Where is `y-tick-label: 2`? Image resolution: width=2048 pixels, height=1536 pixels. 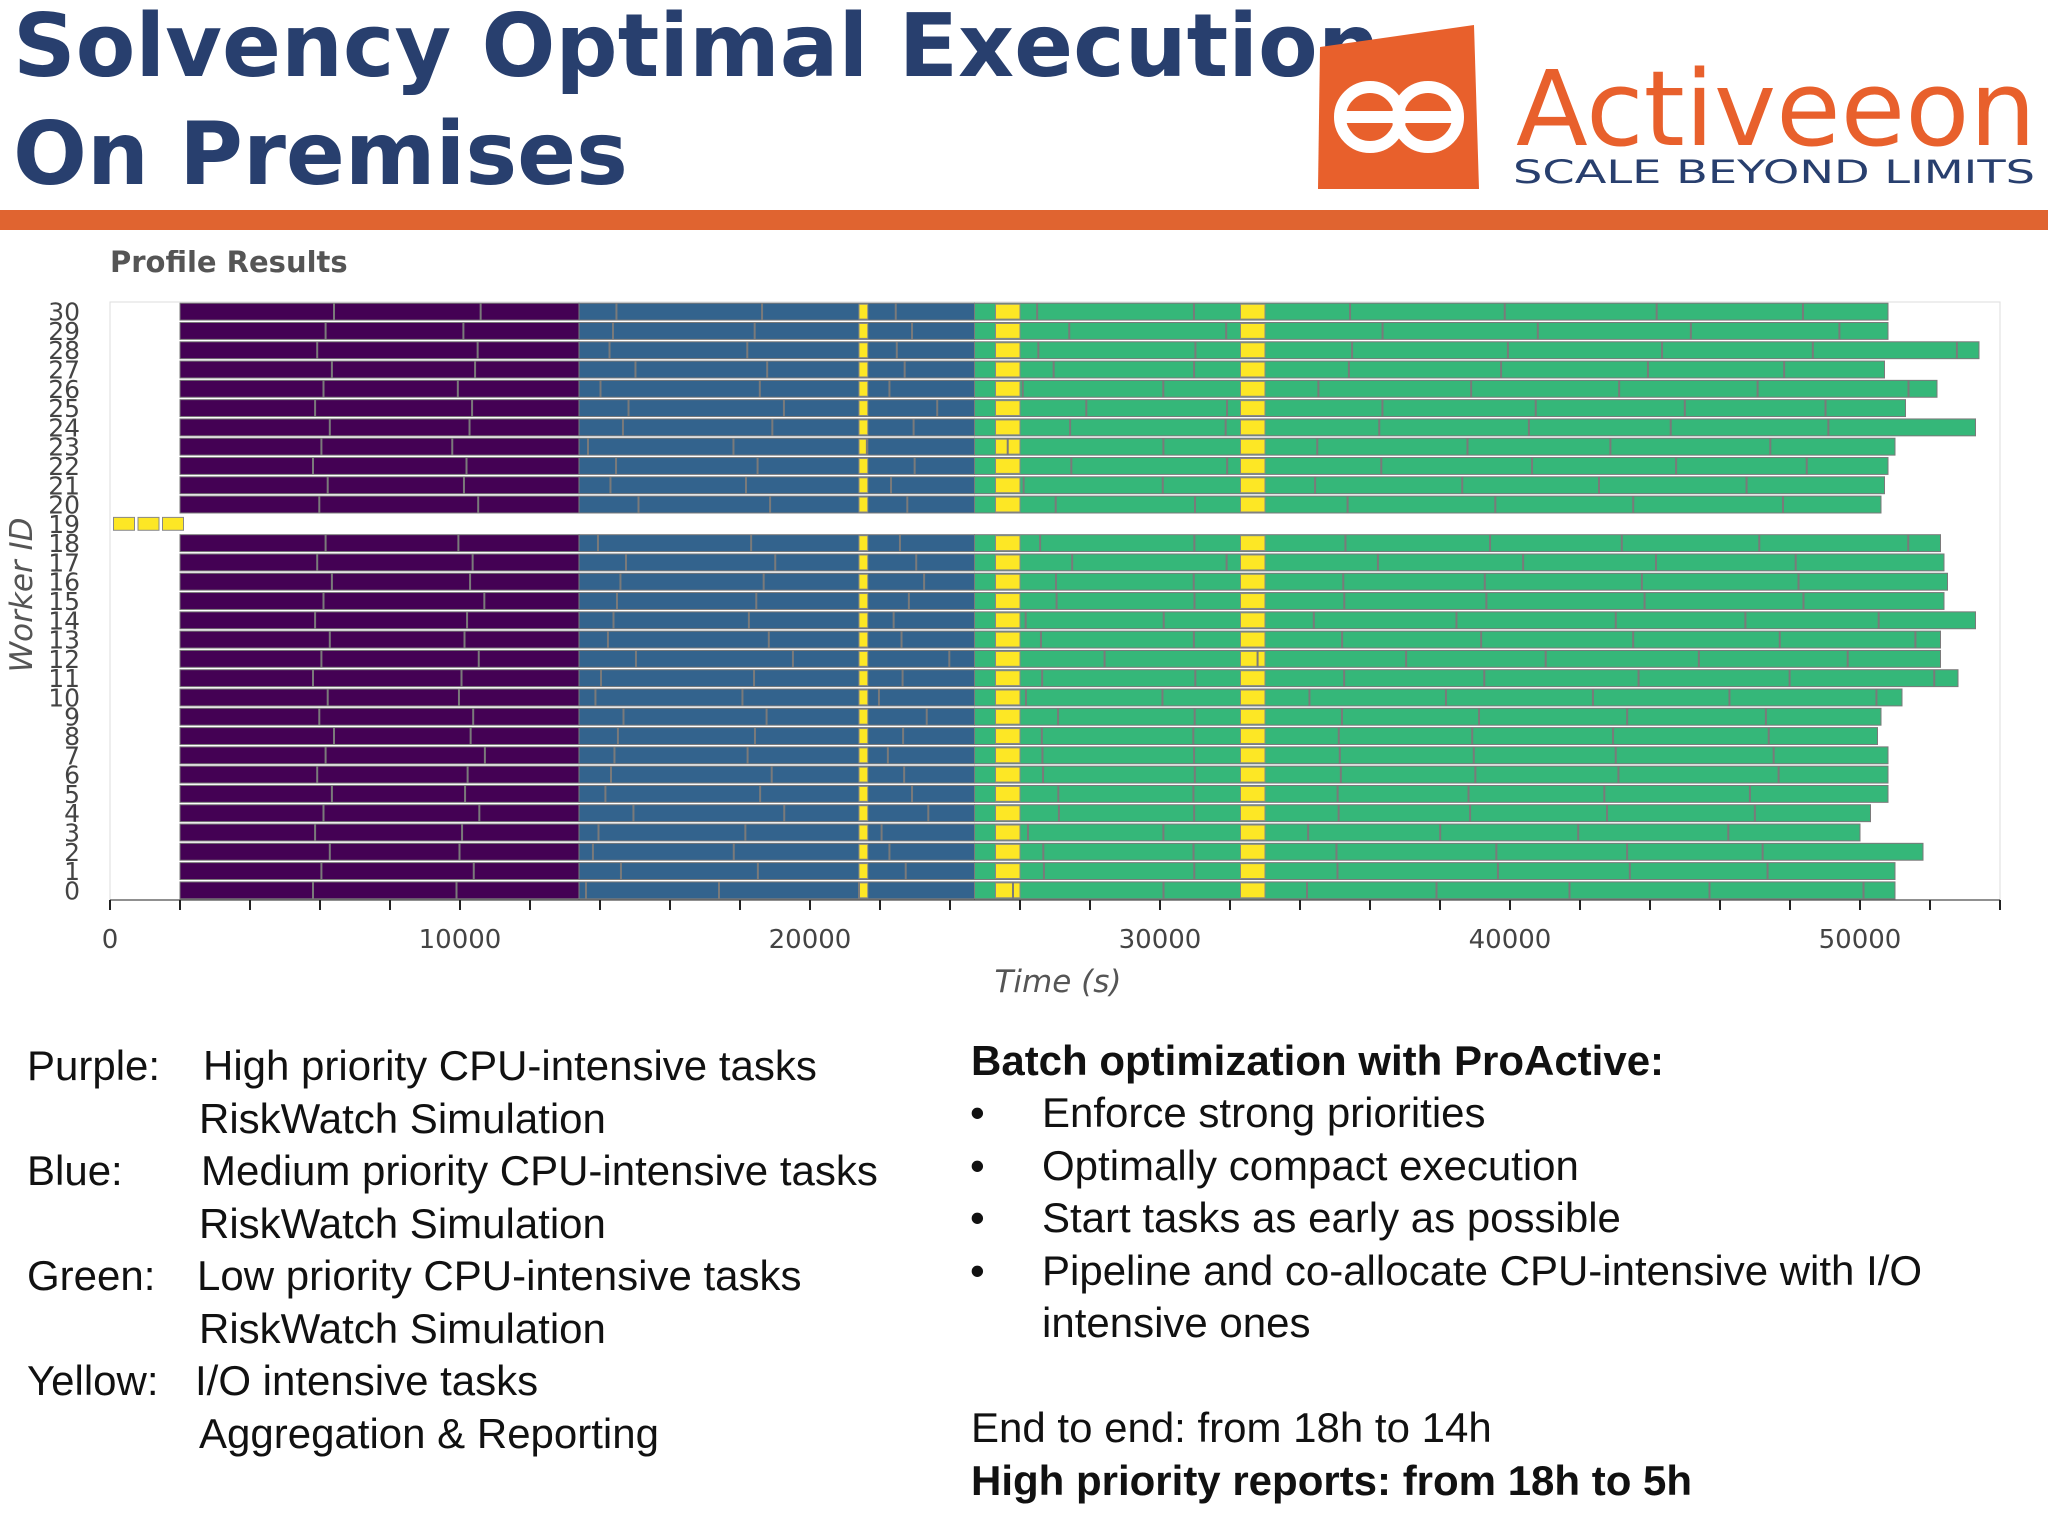 y-tick-label: 2 is located at coordinates (72, 852).